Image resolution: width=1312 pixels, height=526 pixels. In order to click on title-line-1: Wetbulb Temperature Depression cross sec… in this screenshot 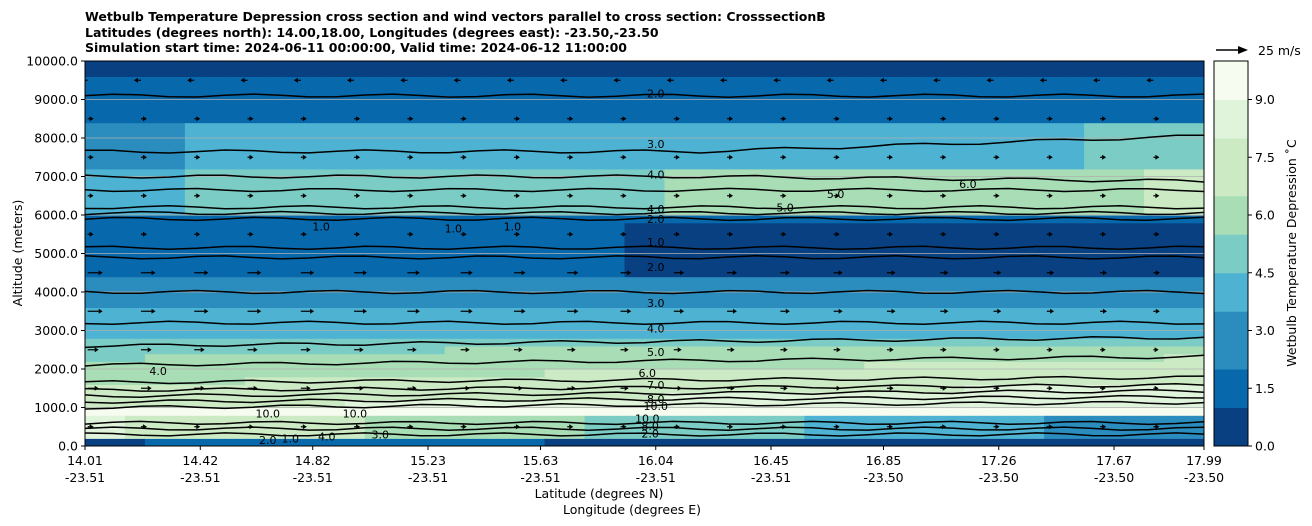, I will do `click(455, 16)`.